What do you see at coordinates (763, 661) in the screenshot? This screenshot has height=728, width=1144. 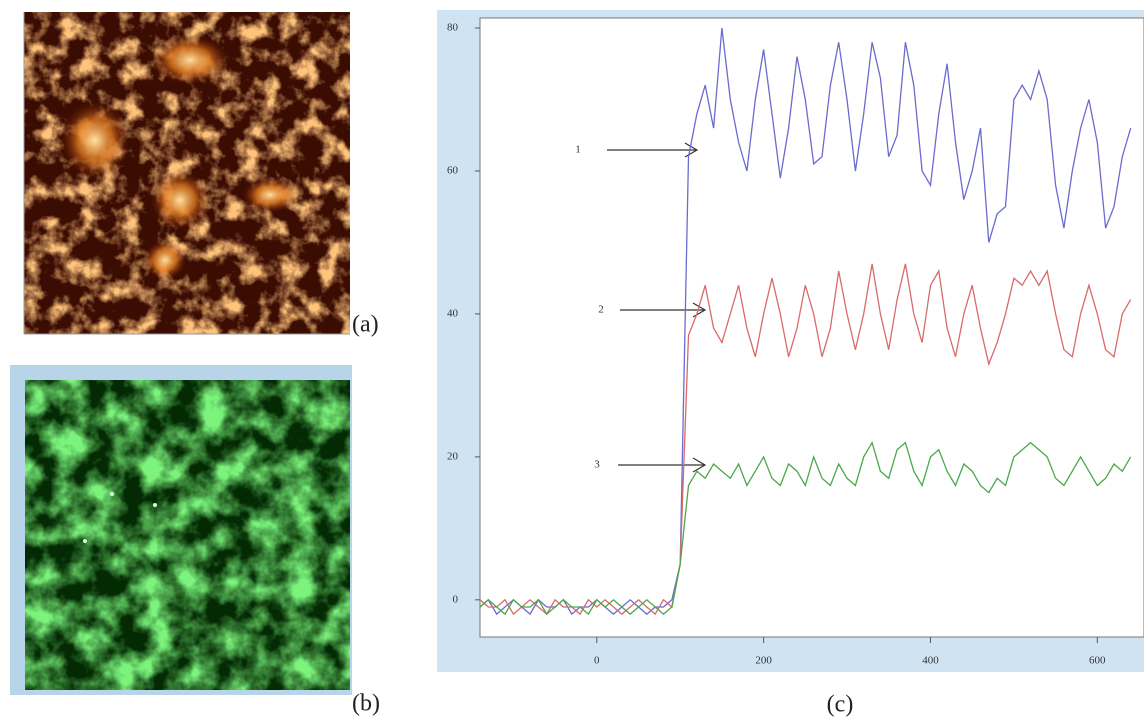 I see `x-tick-label: 200` at bounding box center [763, 661].